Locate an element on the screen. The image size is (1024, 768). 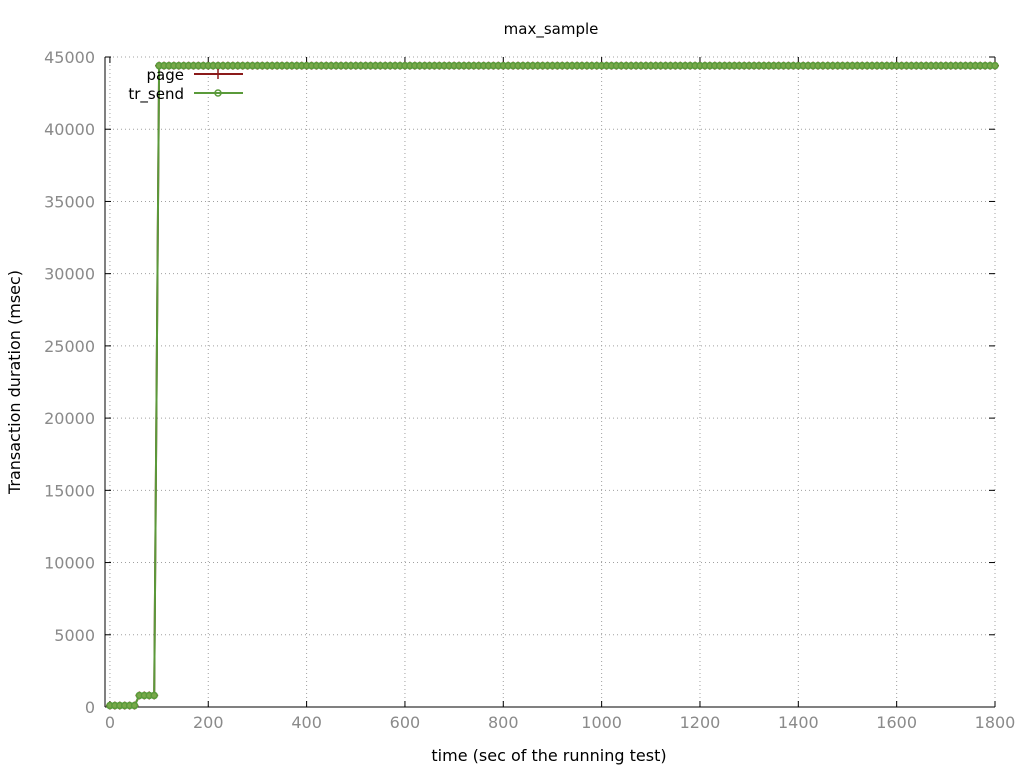
x-tick-label: 1000 is located at coordinates (601, 722).